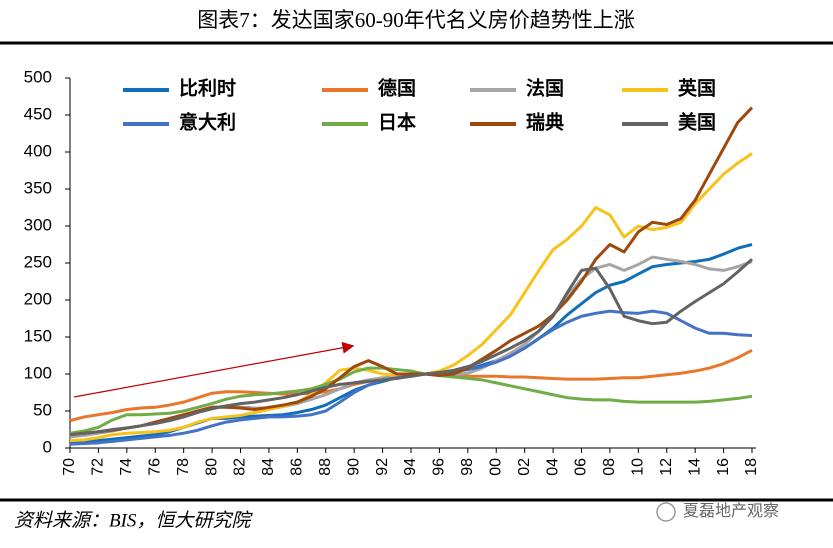 Image resolution: width=833 pixels, height=548 pixels. Describe the element at coordinates (609, 467) in the screenshot. I see `x-tick-label: 08` at that location.